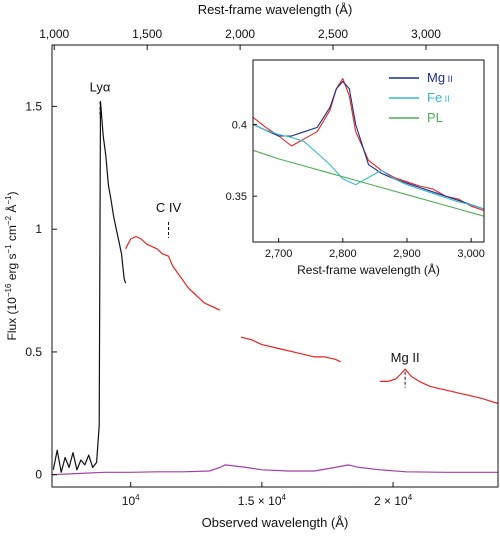  What do you see at coordinates (239, 125) in the screenshot?
I see `inset-y-tick-label: 0.4` at bounding box center [239, 125].